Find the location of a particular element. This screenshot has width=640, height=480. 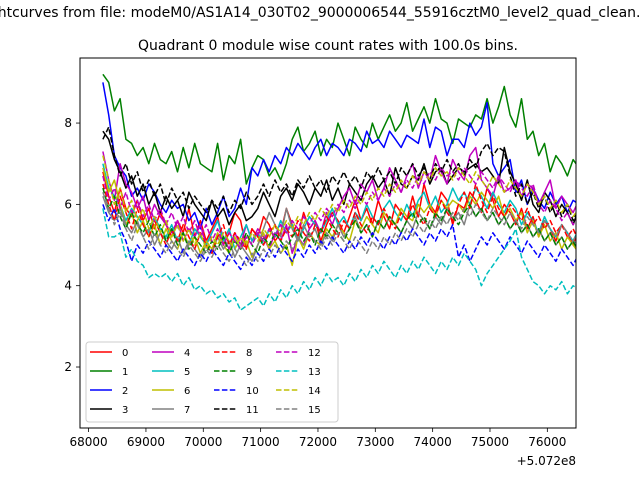

legend-label-8: 8 is located at coordinates (249, 353).